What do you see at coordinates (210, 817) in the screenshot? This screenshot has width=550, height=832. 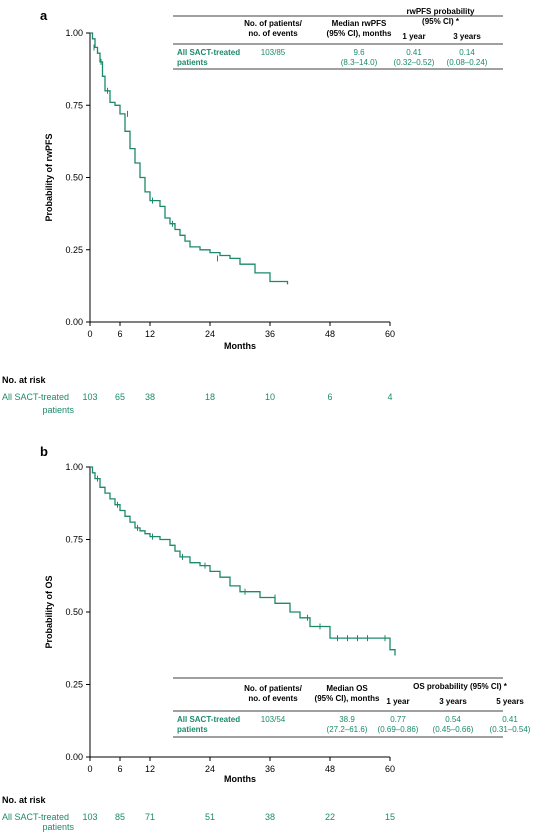 I see `risk-value: 51` at bounding box center [210, 817].